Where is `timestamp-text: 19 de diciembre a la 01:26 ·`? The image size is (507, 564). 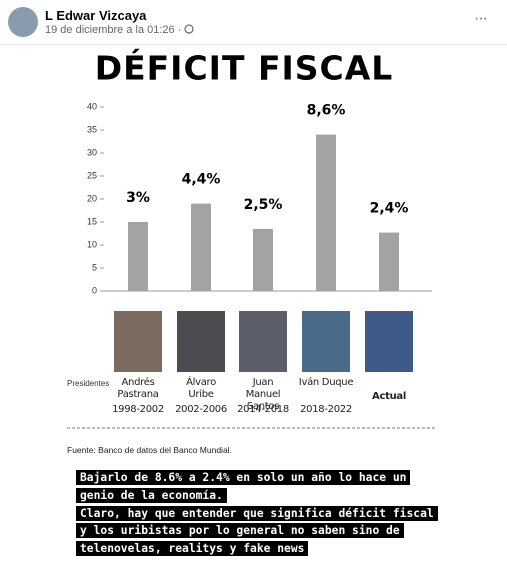
timestamp-text: 19 de diciembre a la 01:26 · is located at coordinates (115, 30).